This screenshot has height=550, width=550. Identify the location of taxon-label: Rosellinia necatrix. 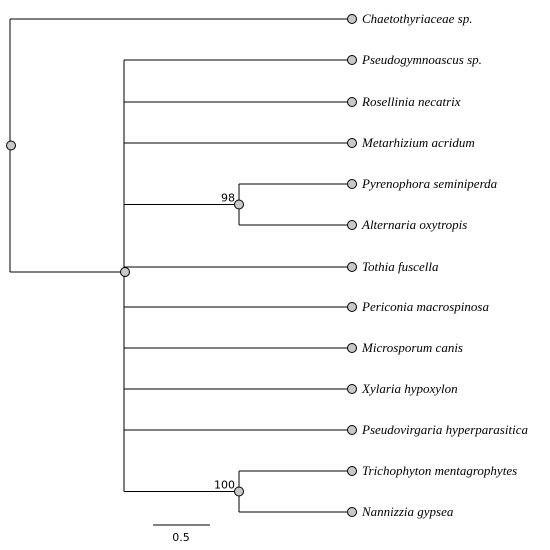
(411, 101).